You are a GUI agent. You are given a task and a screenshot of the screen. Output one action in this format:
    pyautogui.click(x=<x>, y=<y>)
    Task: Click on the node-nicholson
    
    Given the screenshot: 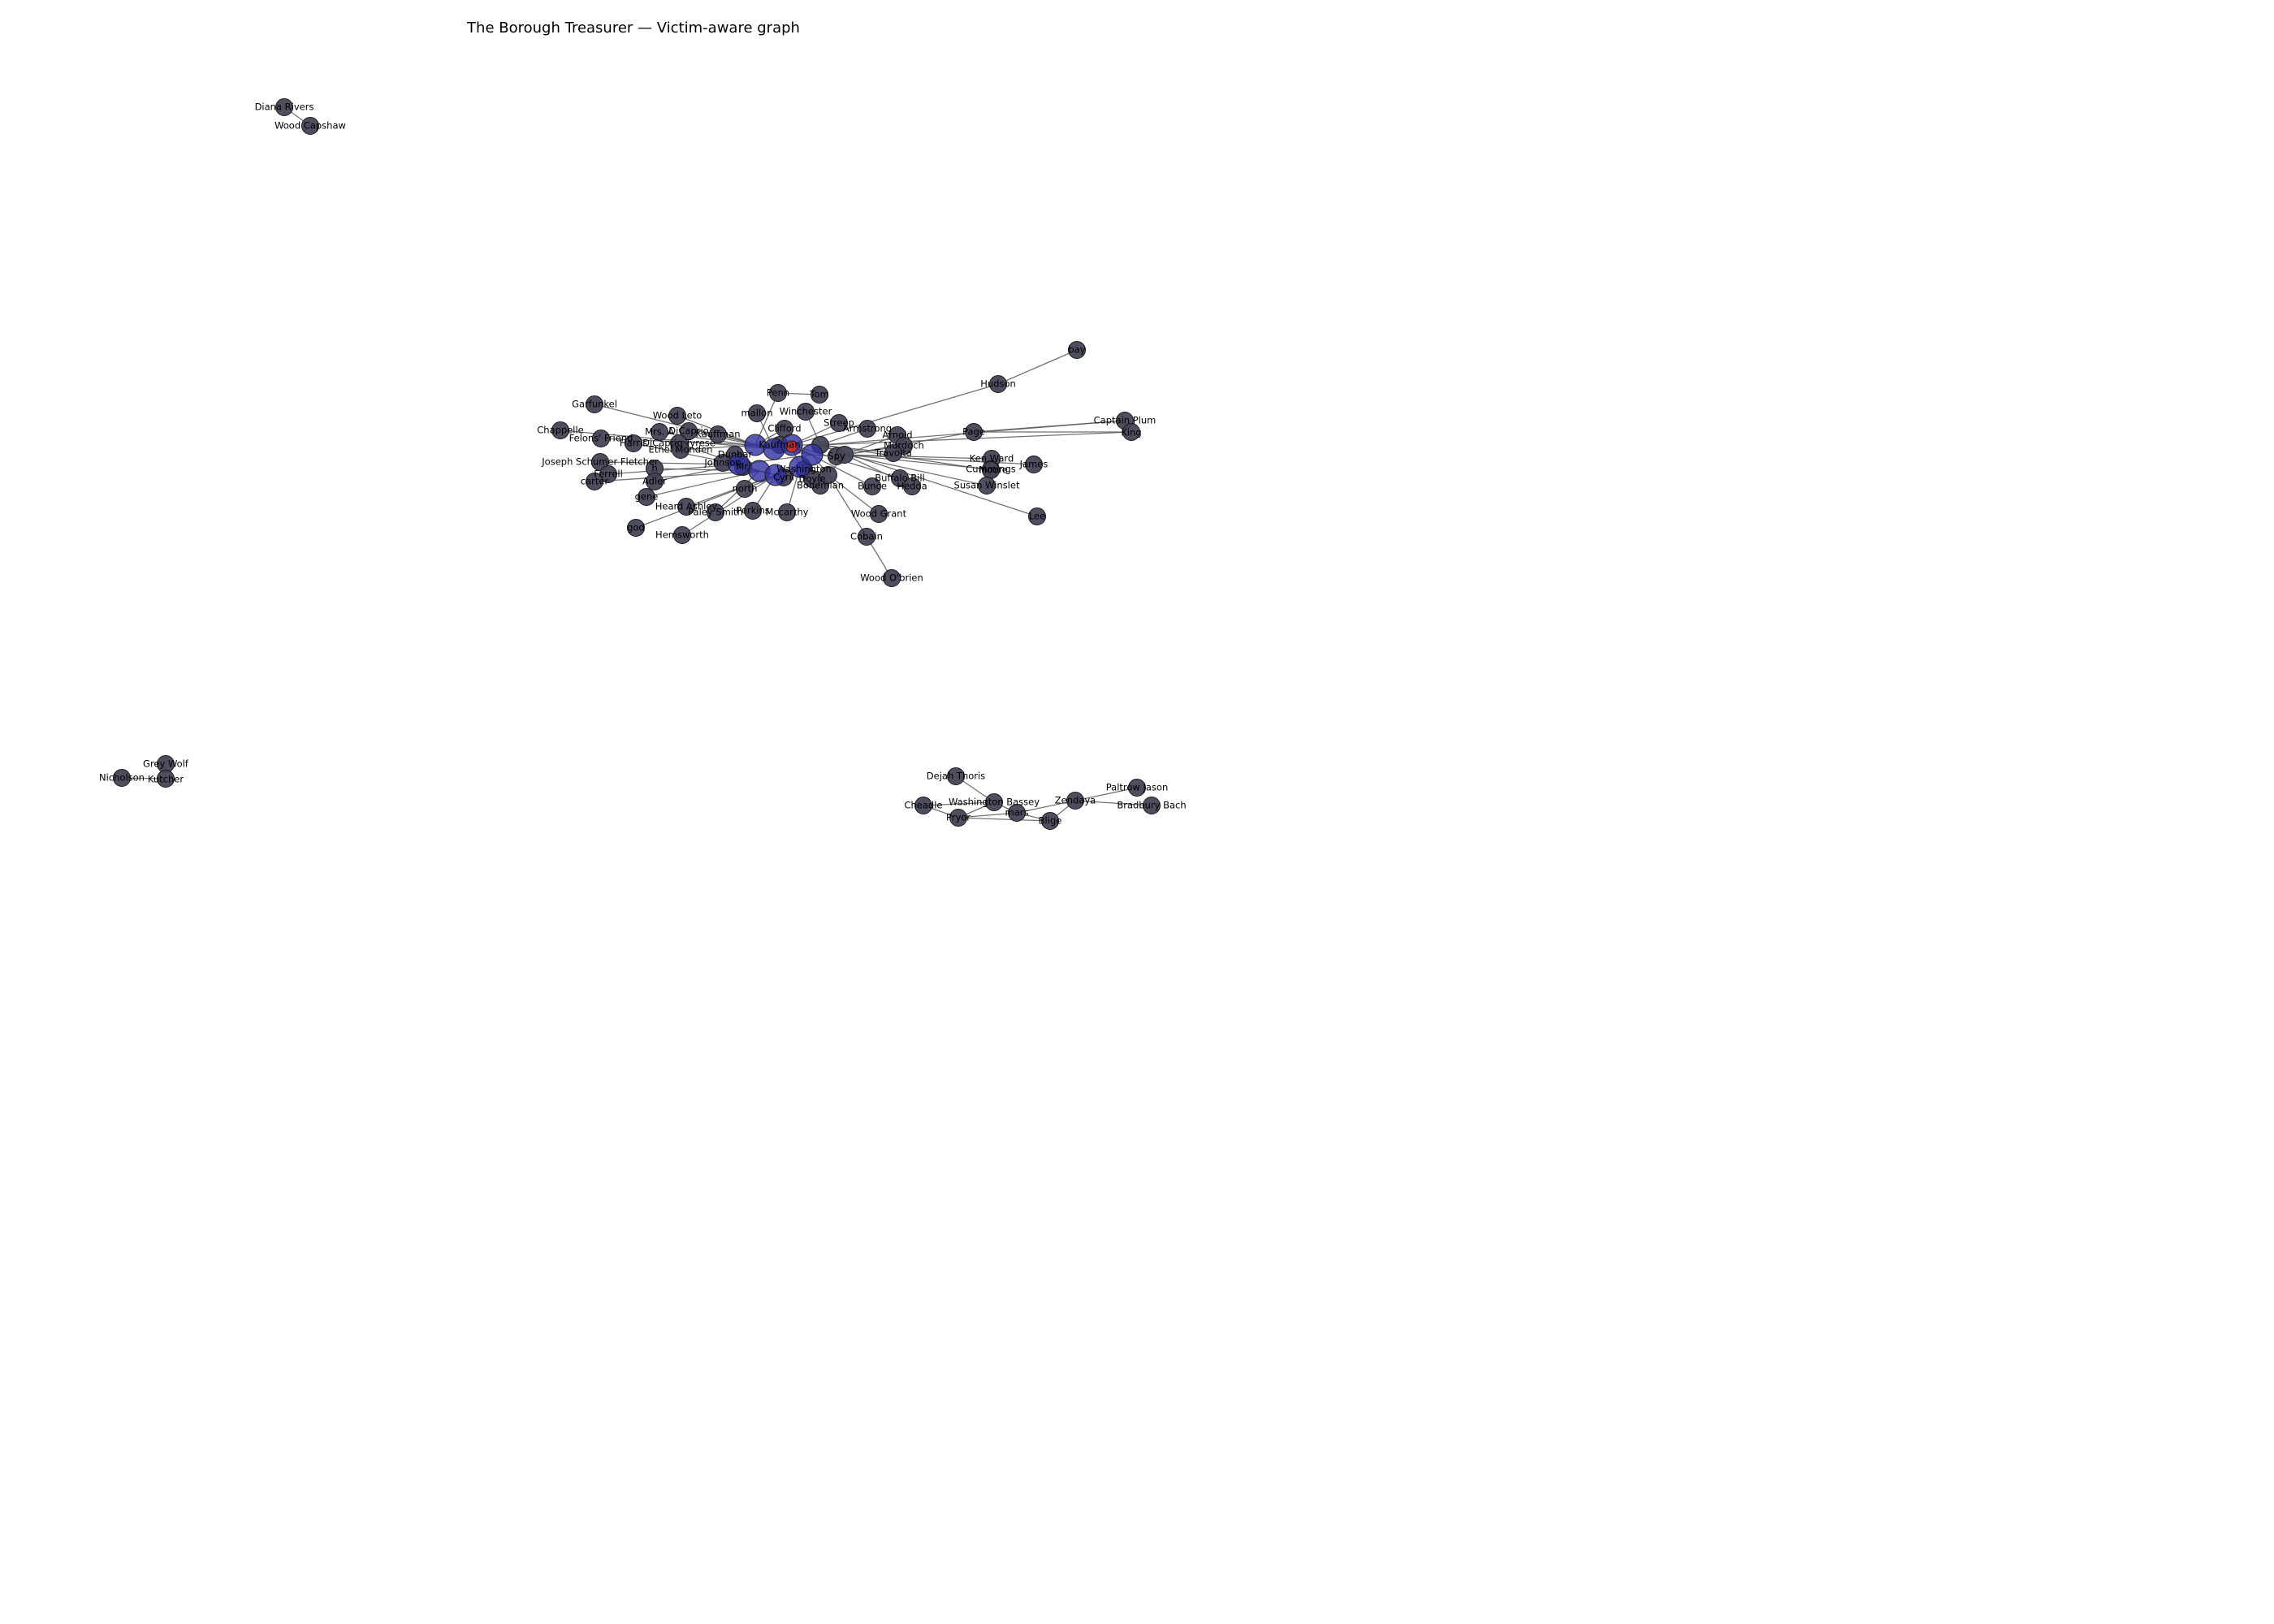 What is the action you would take?
    pyautogui.click(x=122, y=778)
    